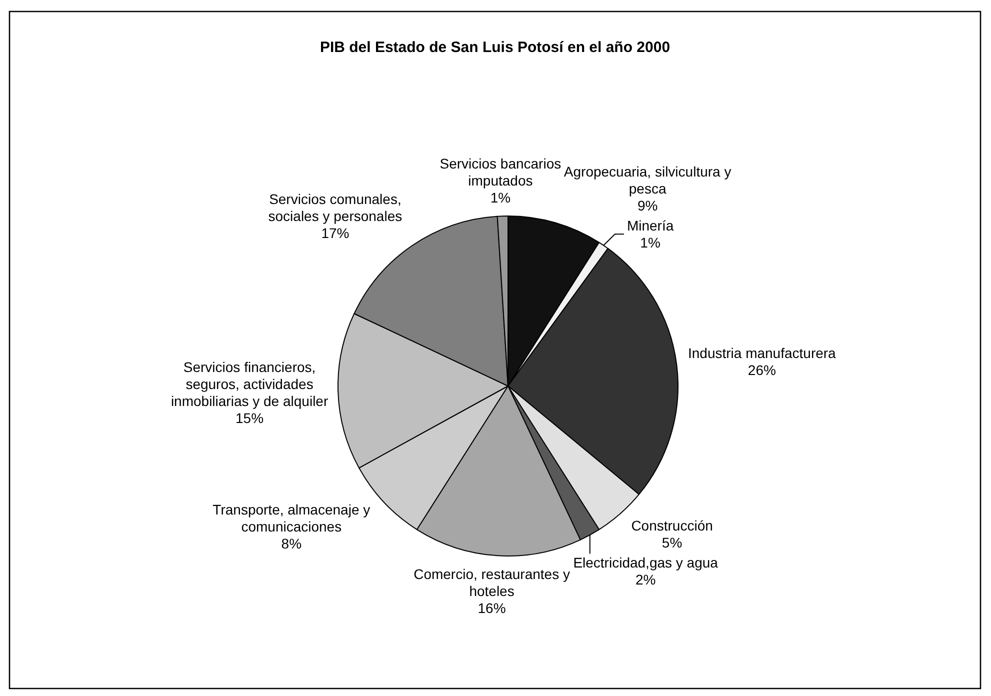 The height and width of the screenshot is (696, 991). I want to click on data-label: 26%, so click(762, 370).